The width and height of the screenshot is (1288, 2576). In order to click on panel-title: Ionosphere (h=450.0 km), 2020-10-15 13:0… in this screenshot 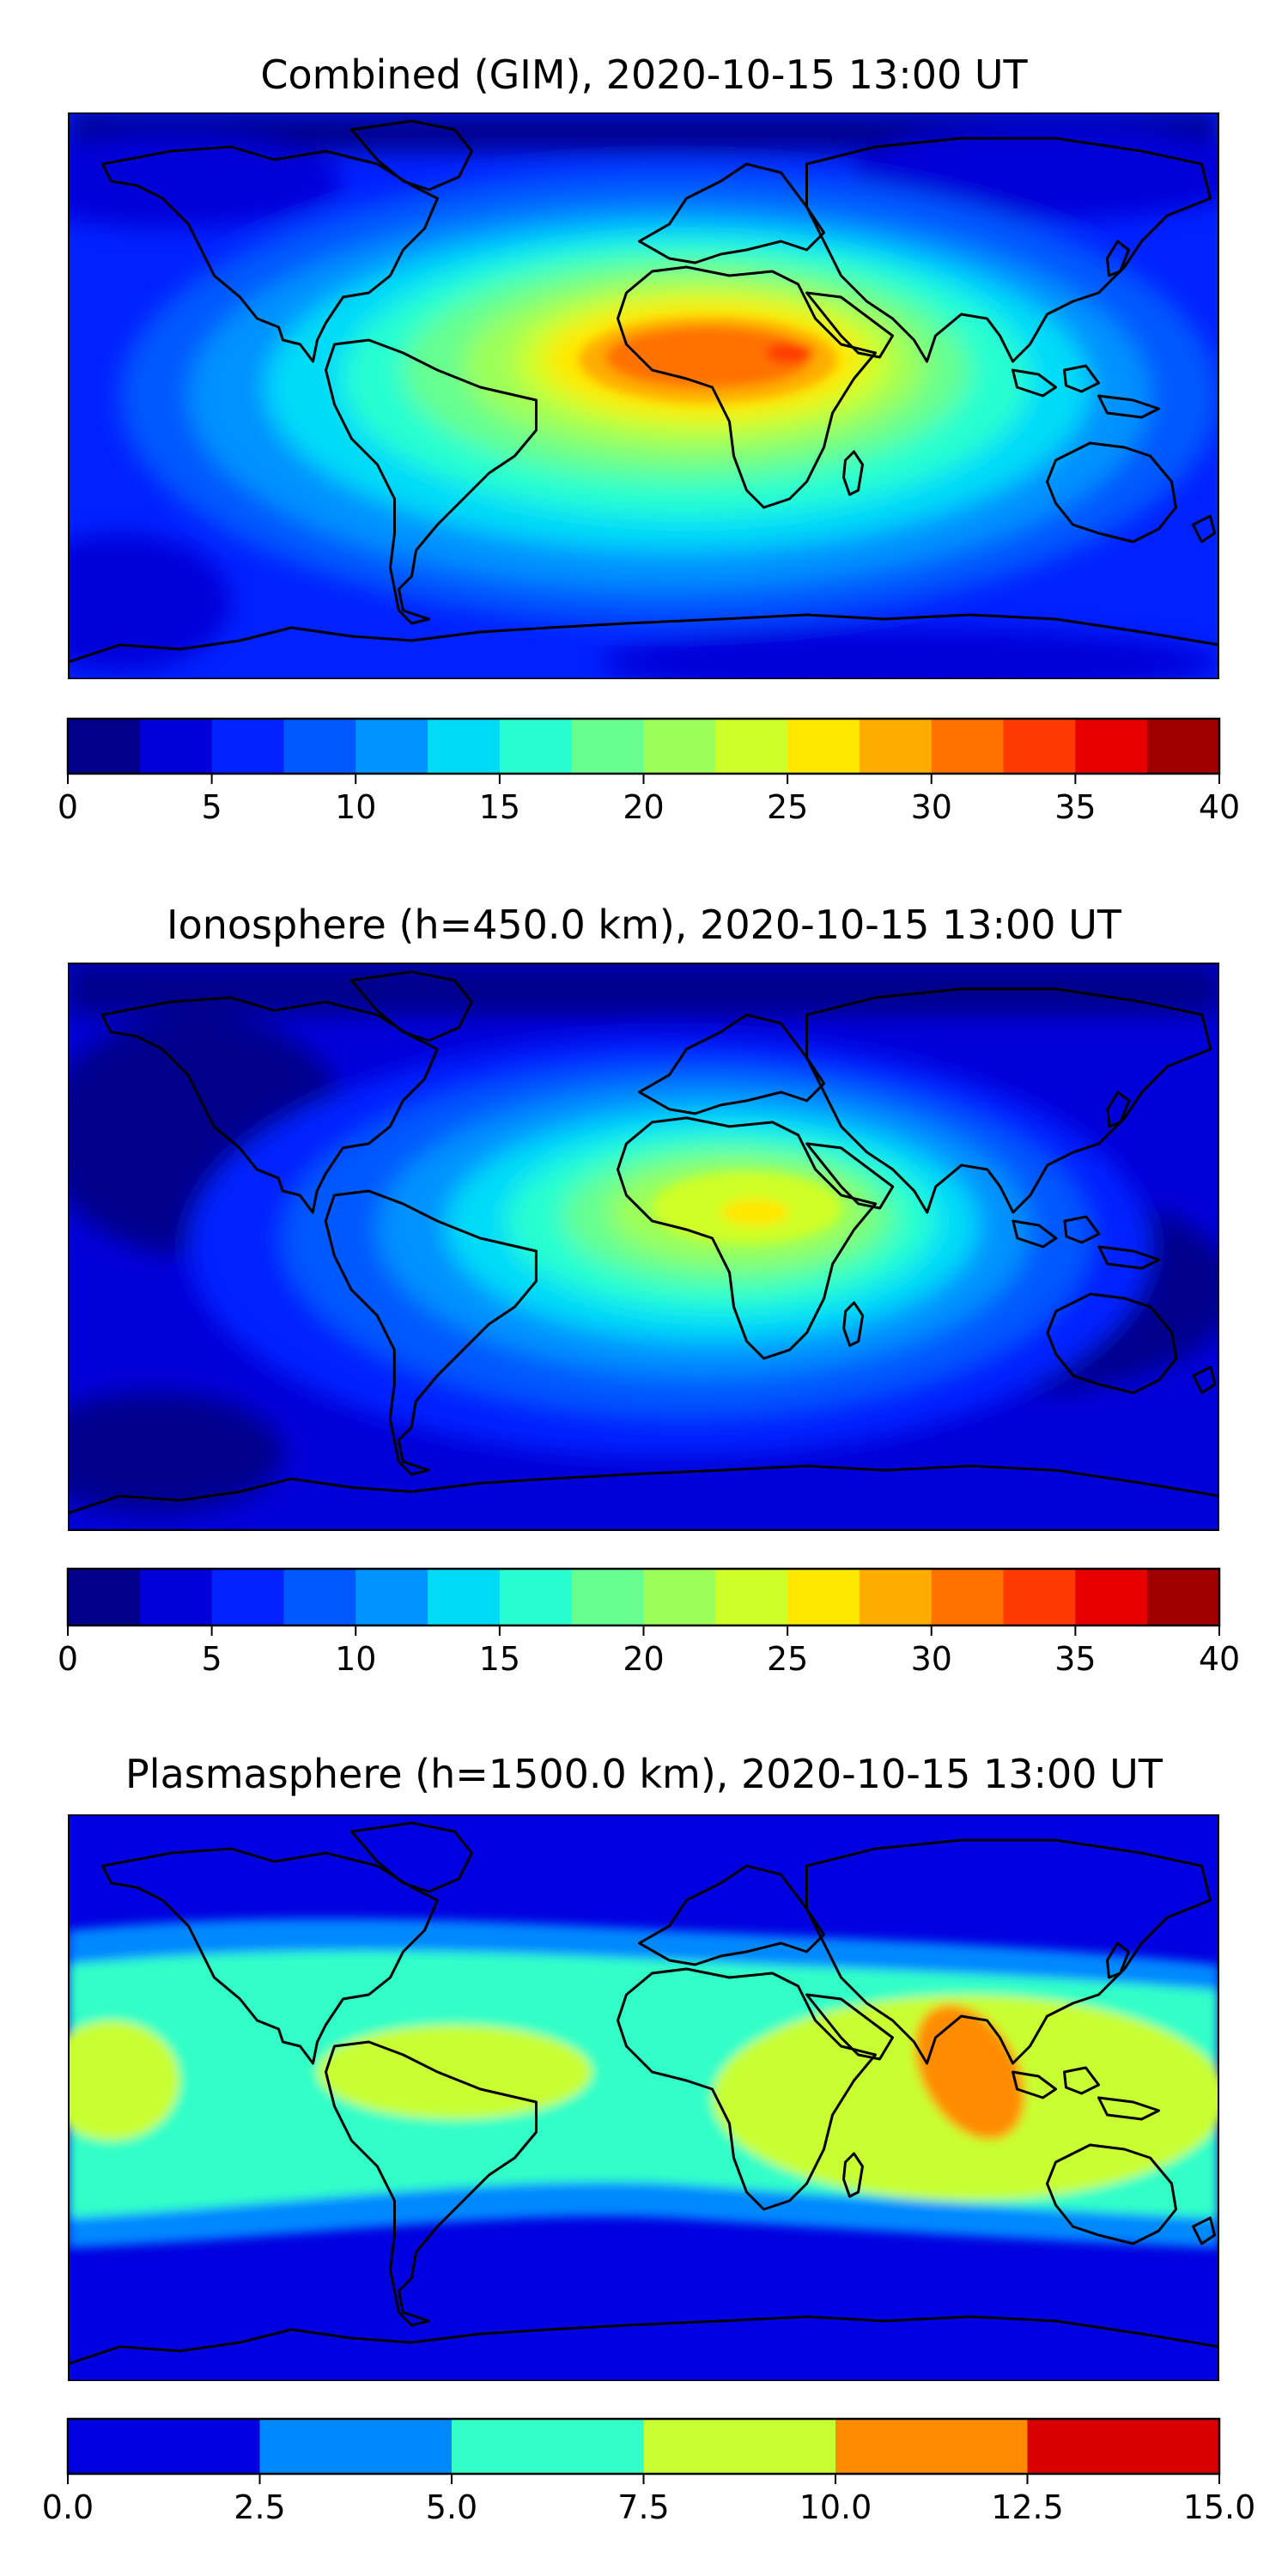, I will do `click(644, 925)`.